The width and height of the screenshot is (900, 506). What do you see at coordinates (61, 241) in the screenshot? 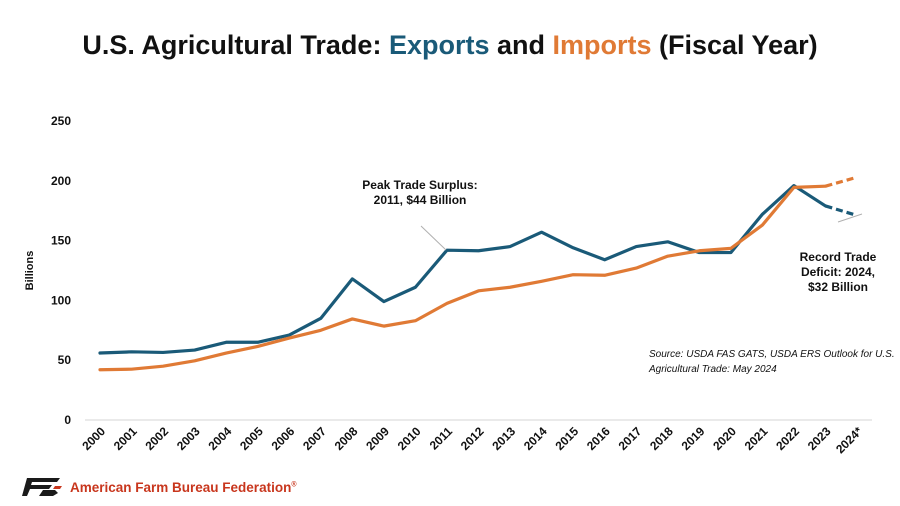
I see `y-tick-label: 150` at bounding box center [61, 241].